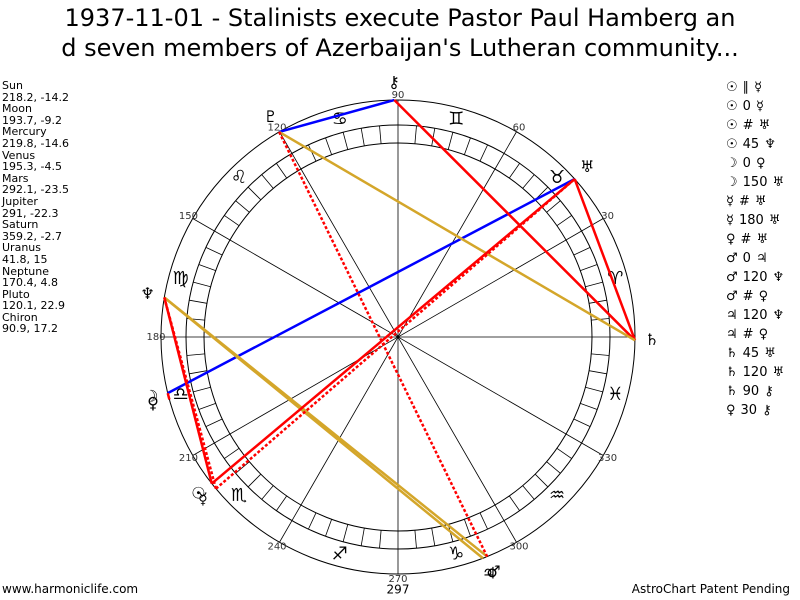 This screenshot has height=600, width=800. I want to click on aspect-row: ☿ # ♅, so click(757, 201).